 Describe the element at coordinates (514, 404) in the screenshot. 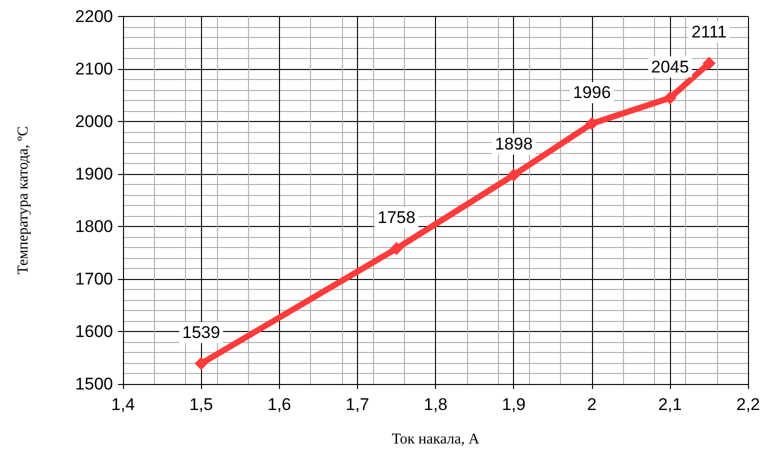

I see `x-tick-label: 1,9` at that location.